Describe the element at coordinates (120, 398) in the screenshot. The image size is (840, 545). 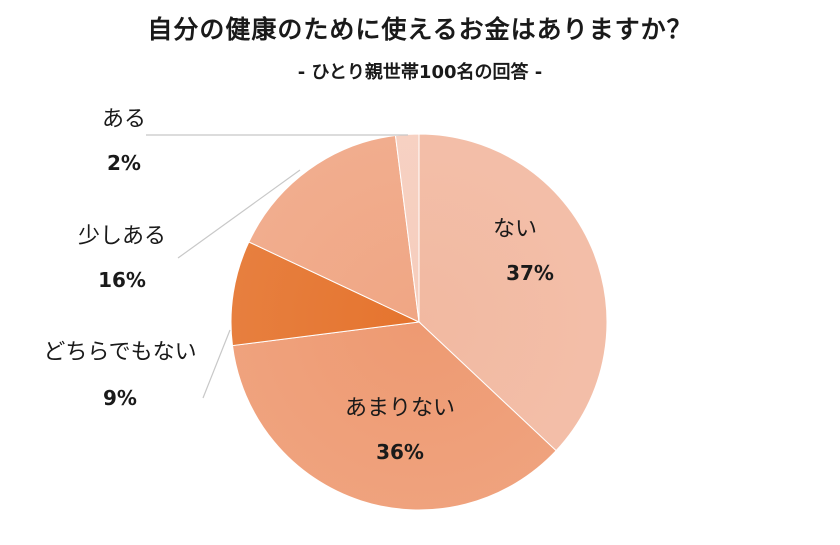
I see `slice-value-3: 9%` at that location.